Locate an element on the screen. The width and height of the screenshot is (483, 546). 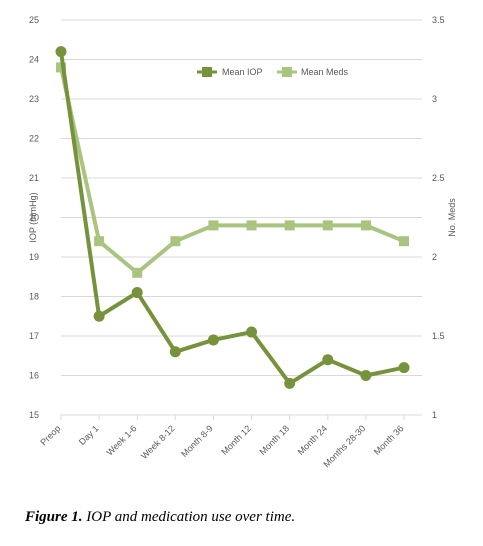
x-tick-label: Month 36 is located at coordinates (389, 440).